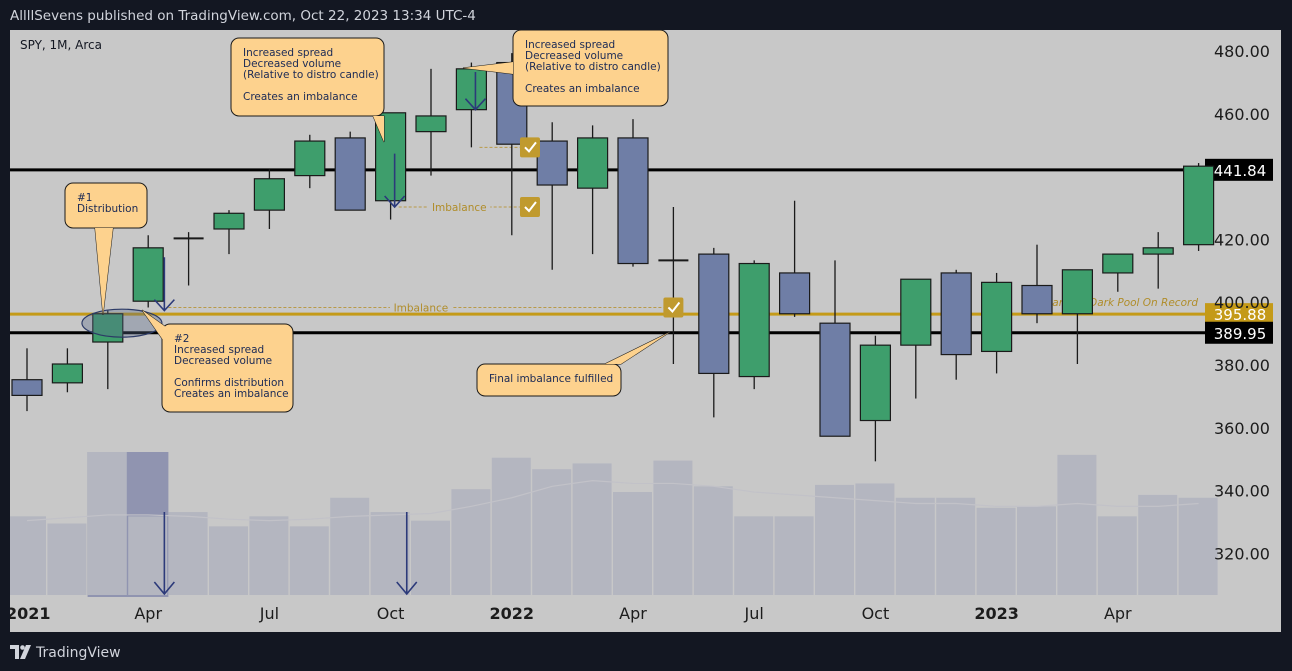 The width and height of the screenshot is (1292, 671). I want to click on callout-text-line: Distribution, so click(107, 209).